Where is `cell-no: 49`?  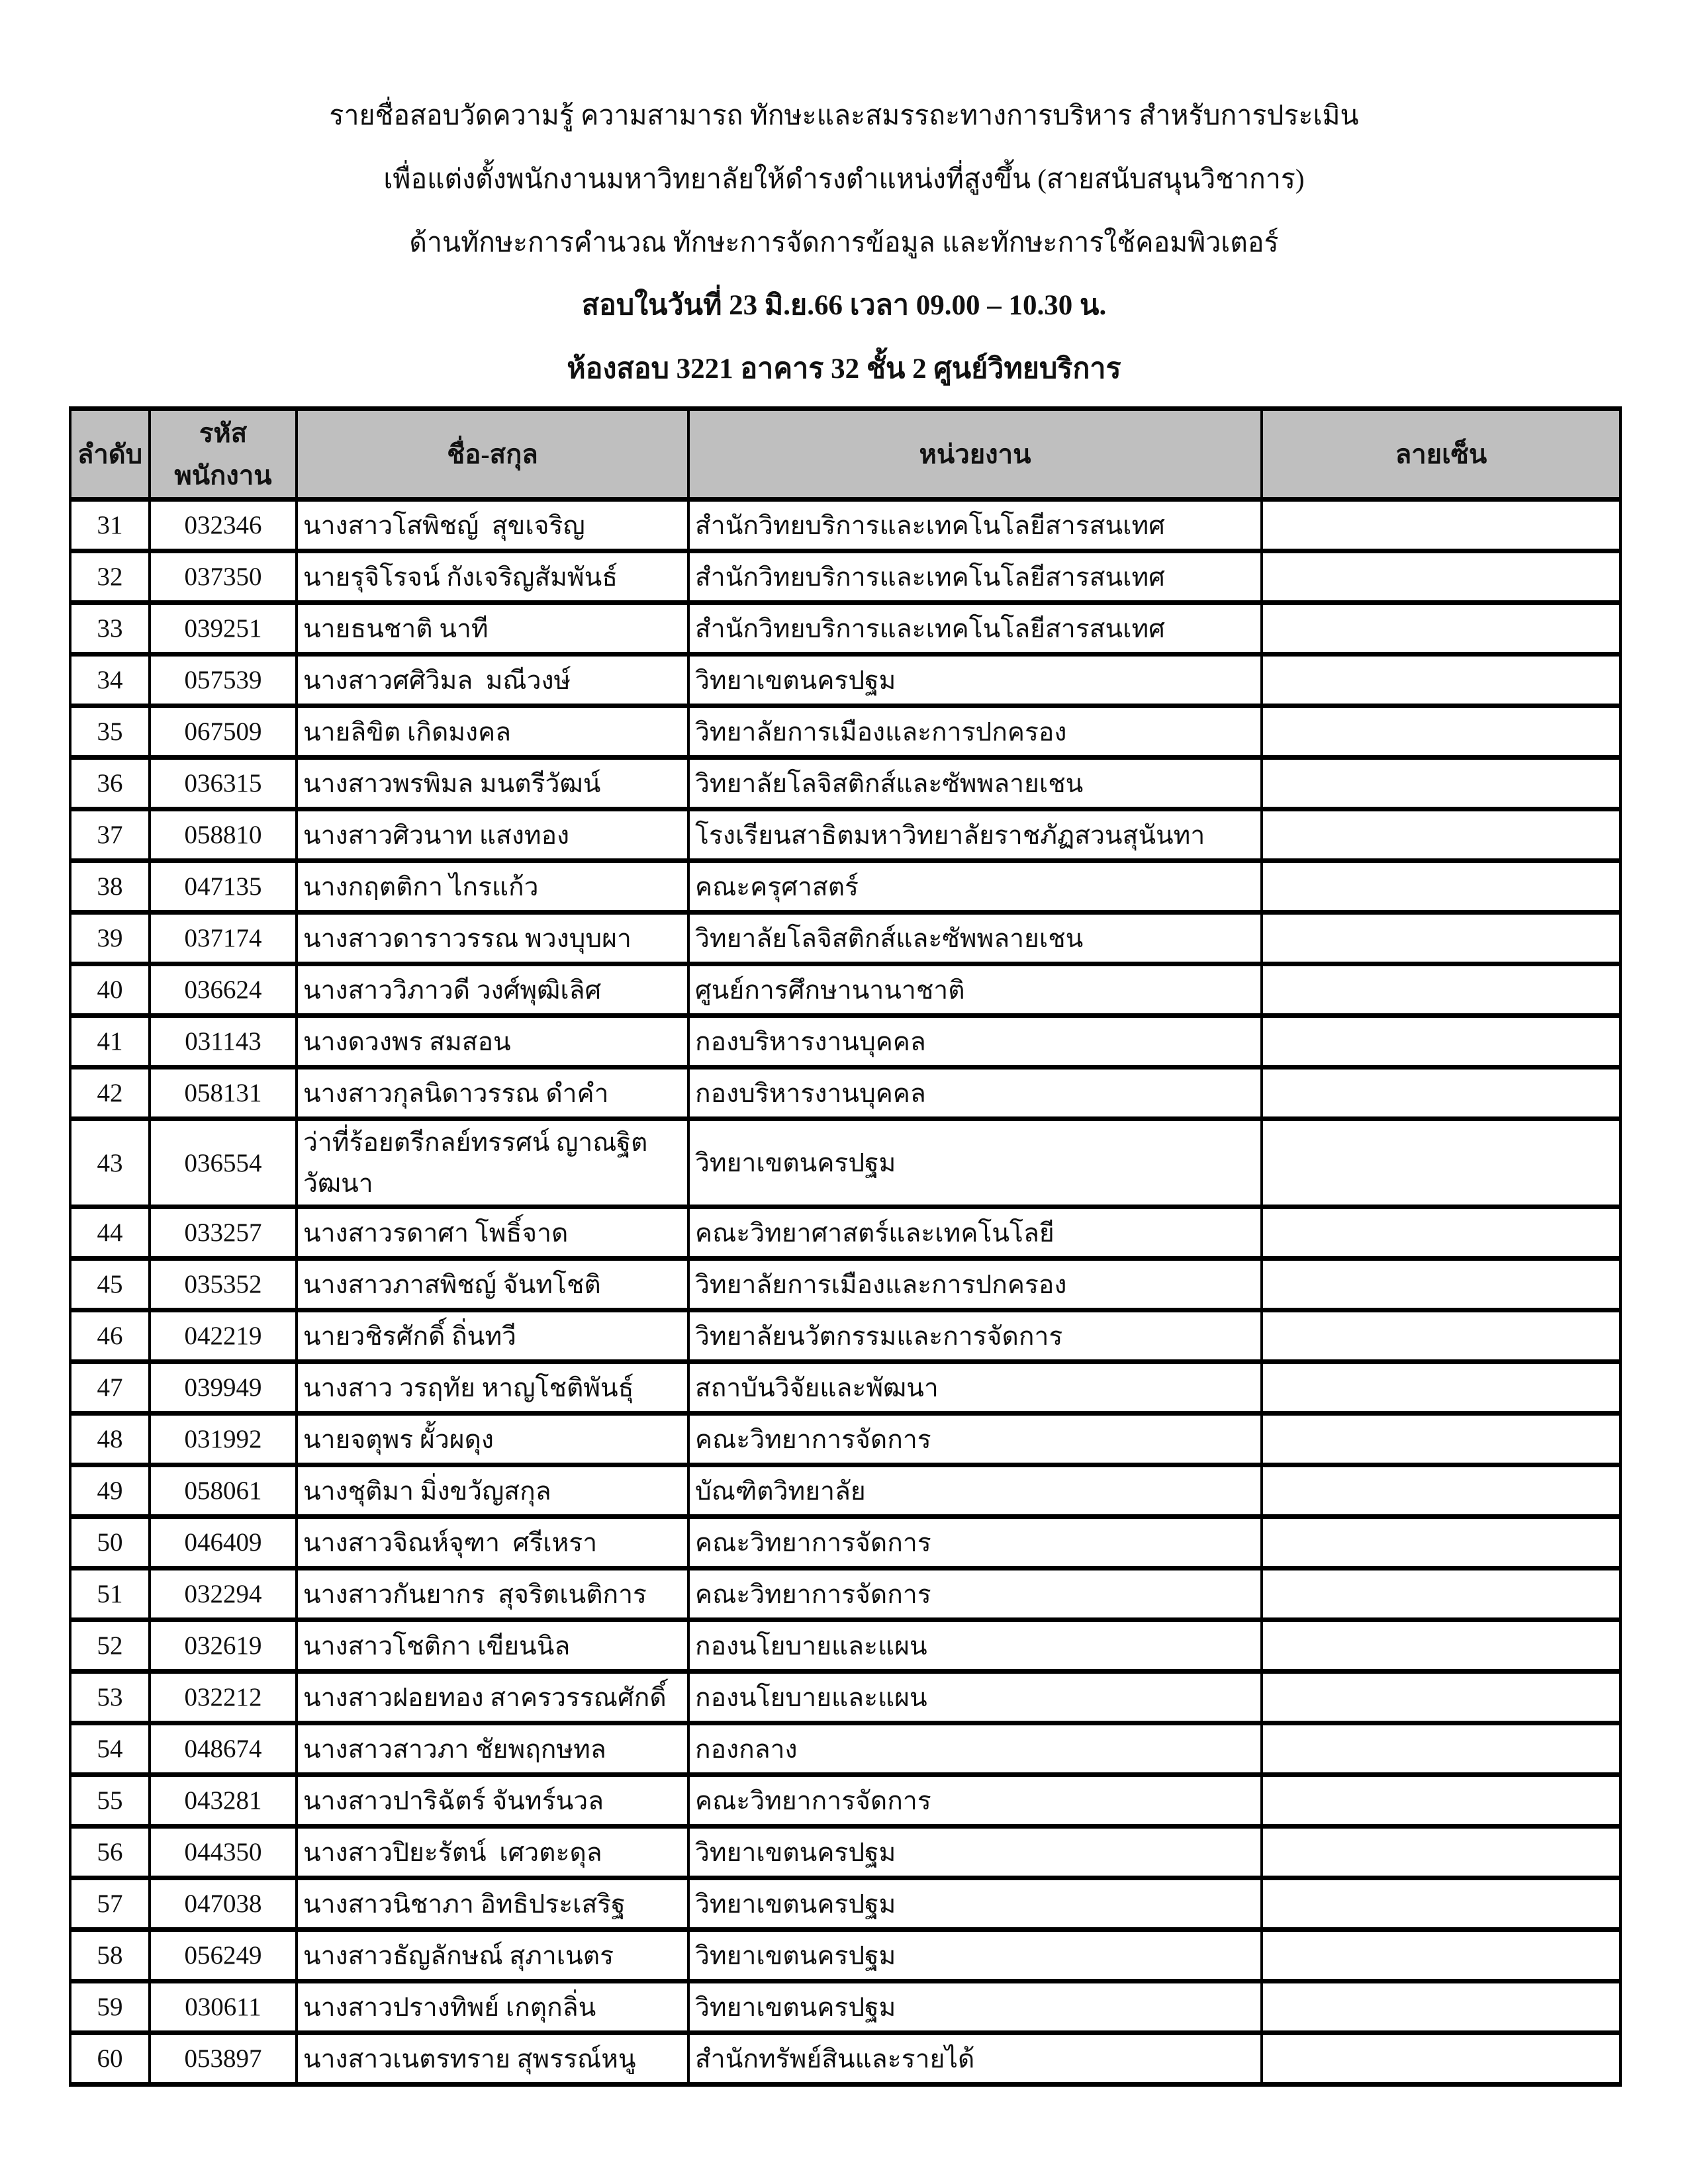
cell-no: 49 is located at coordinates (110, 1491).